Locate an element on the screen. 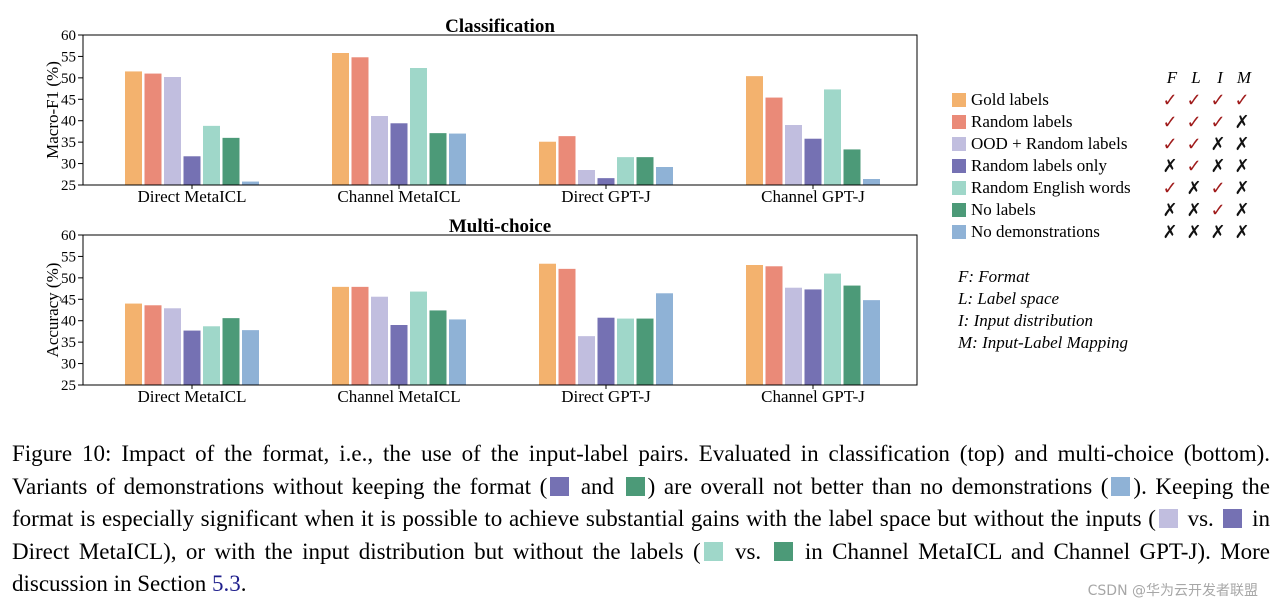 The image size is (1278, 608). definition-format: F: Format is located at coordinates (994, 276).